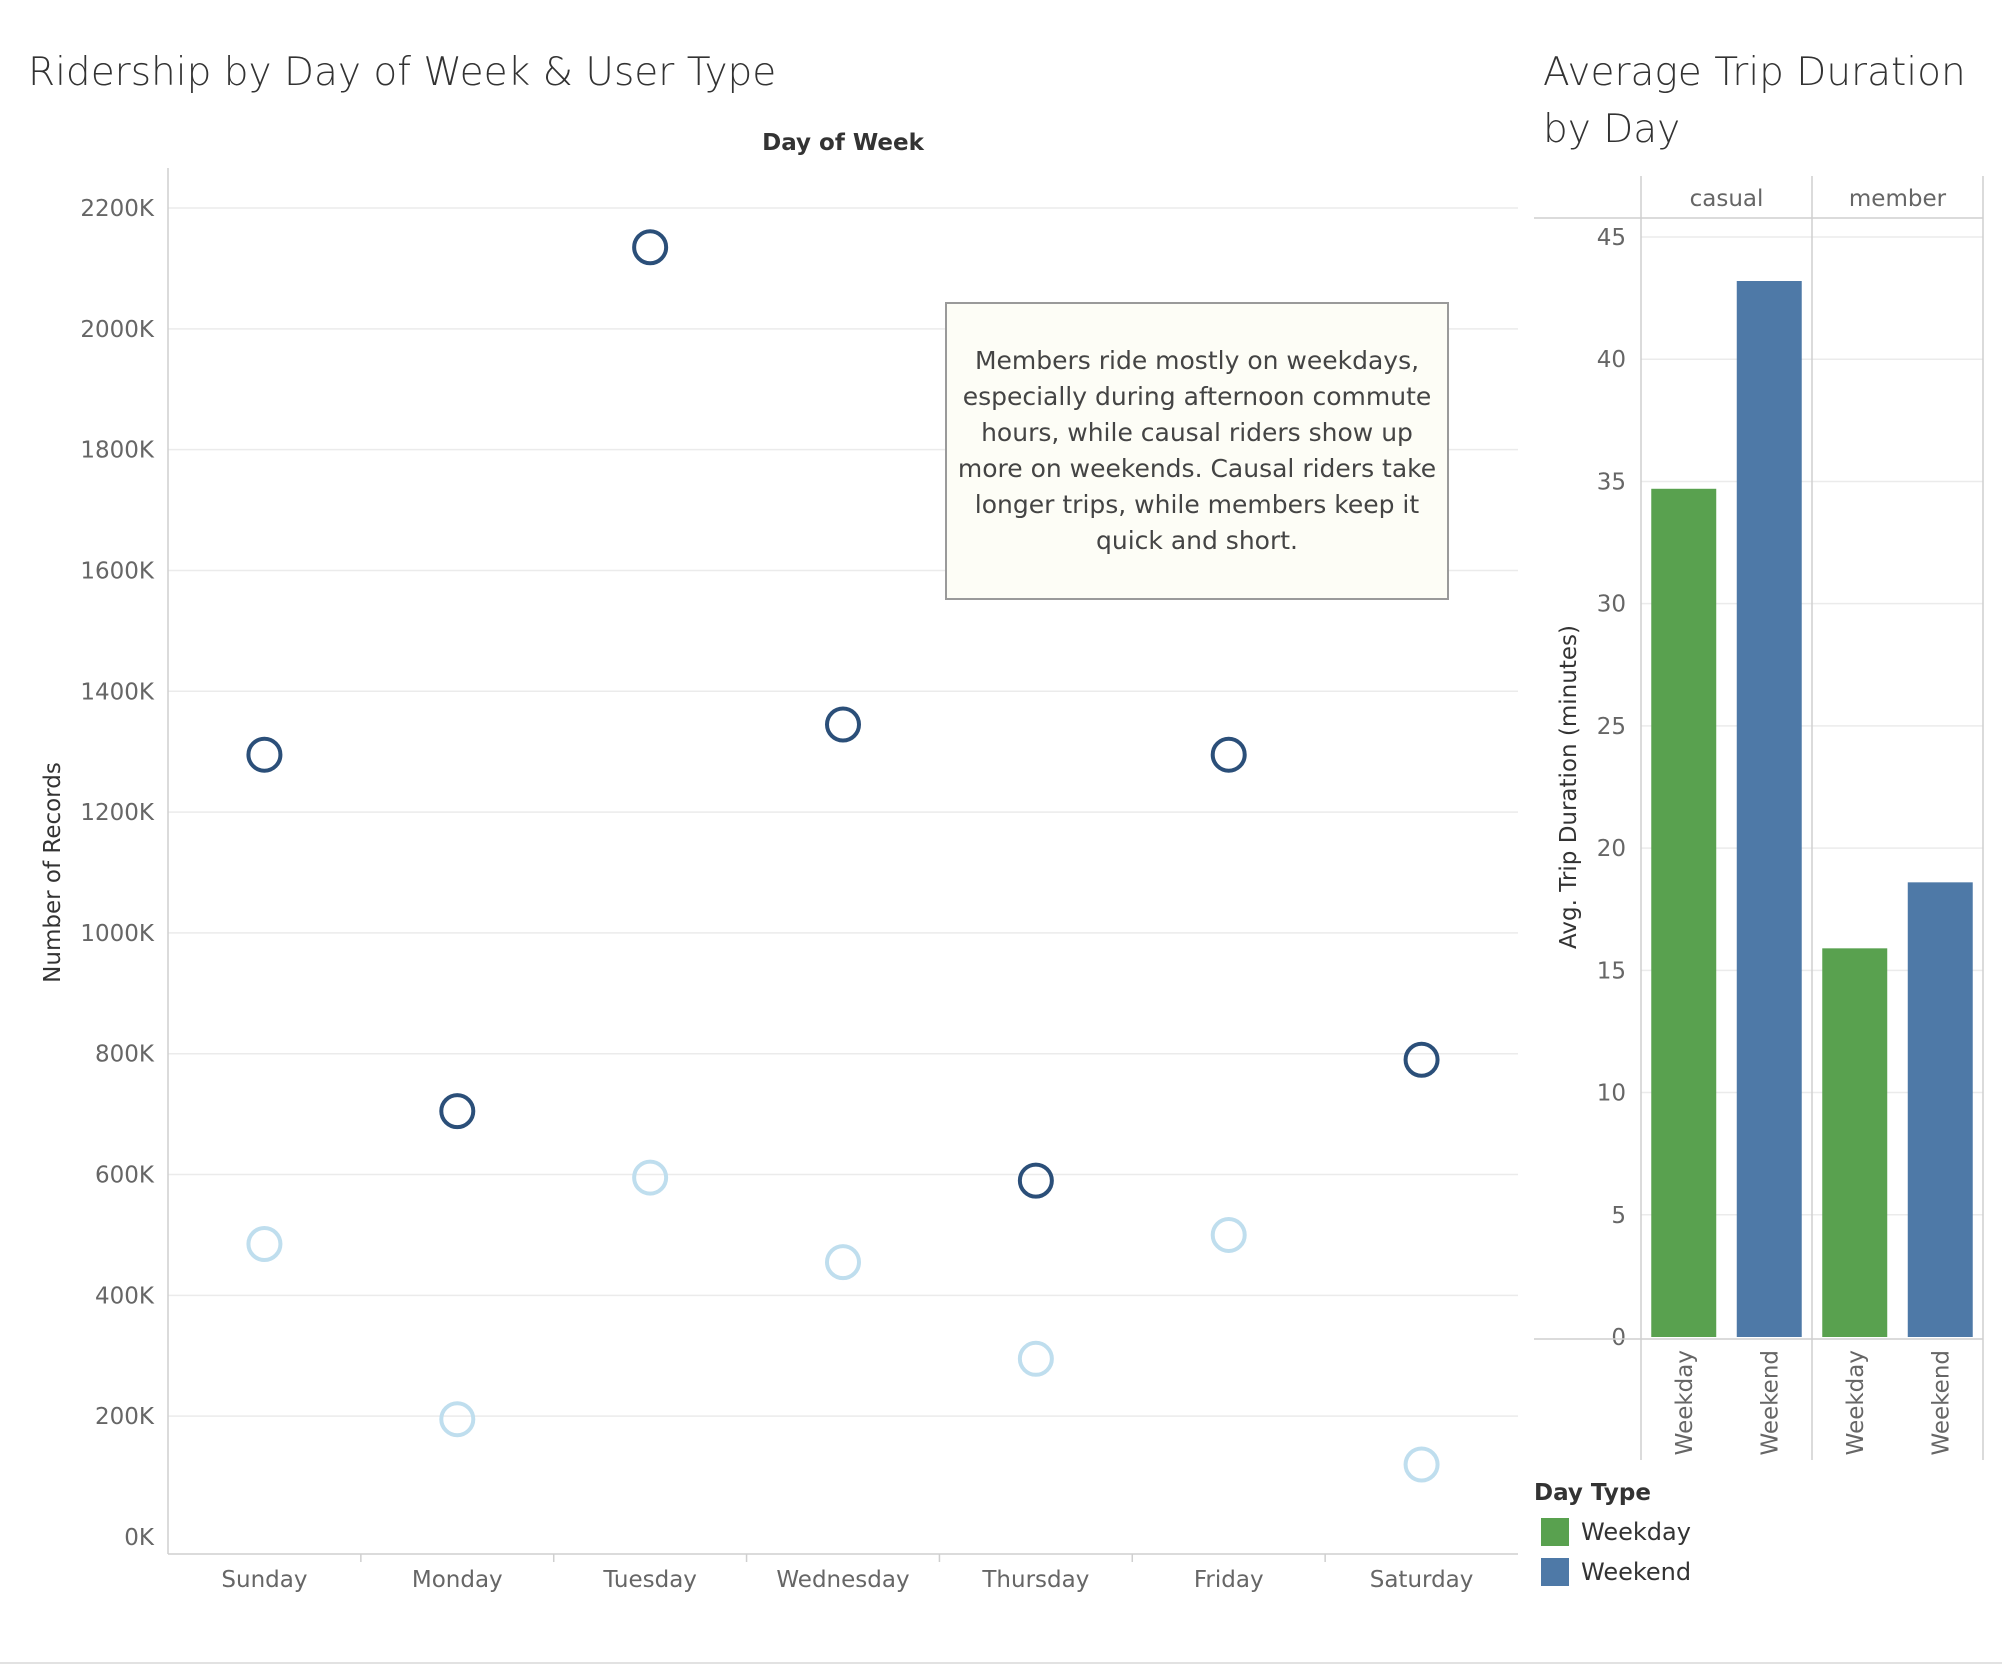  What do you see at coordinates (457, 1580) in the screenshot?
I see `x-tick-label: Monday` at bounding box center [457, 1580].